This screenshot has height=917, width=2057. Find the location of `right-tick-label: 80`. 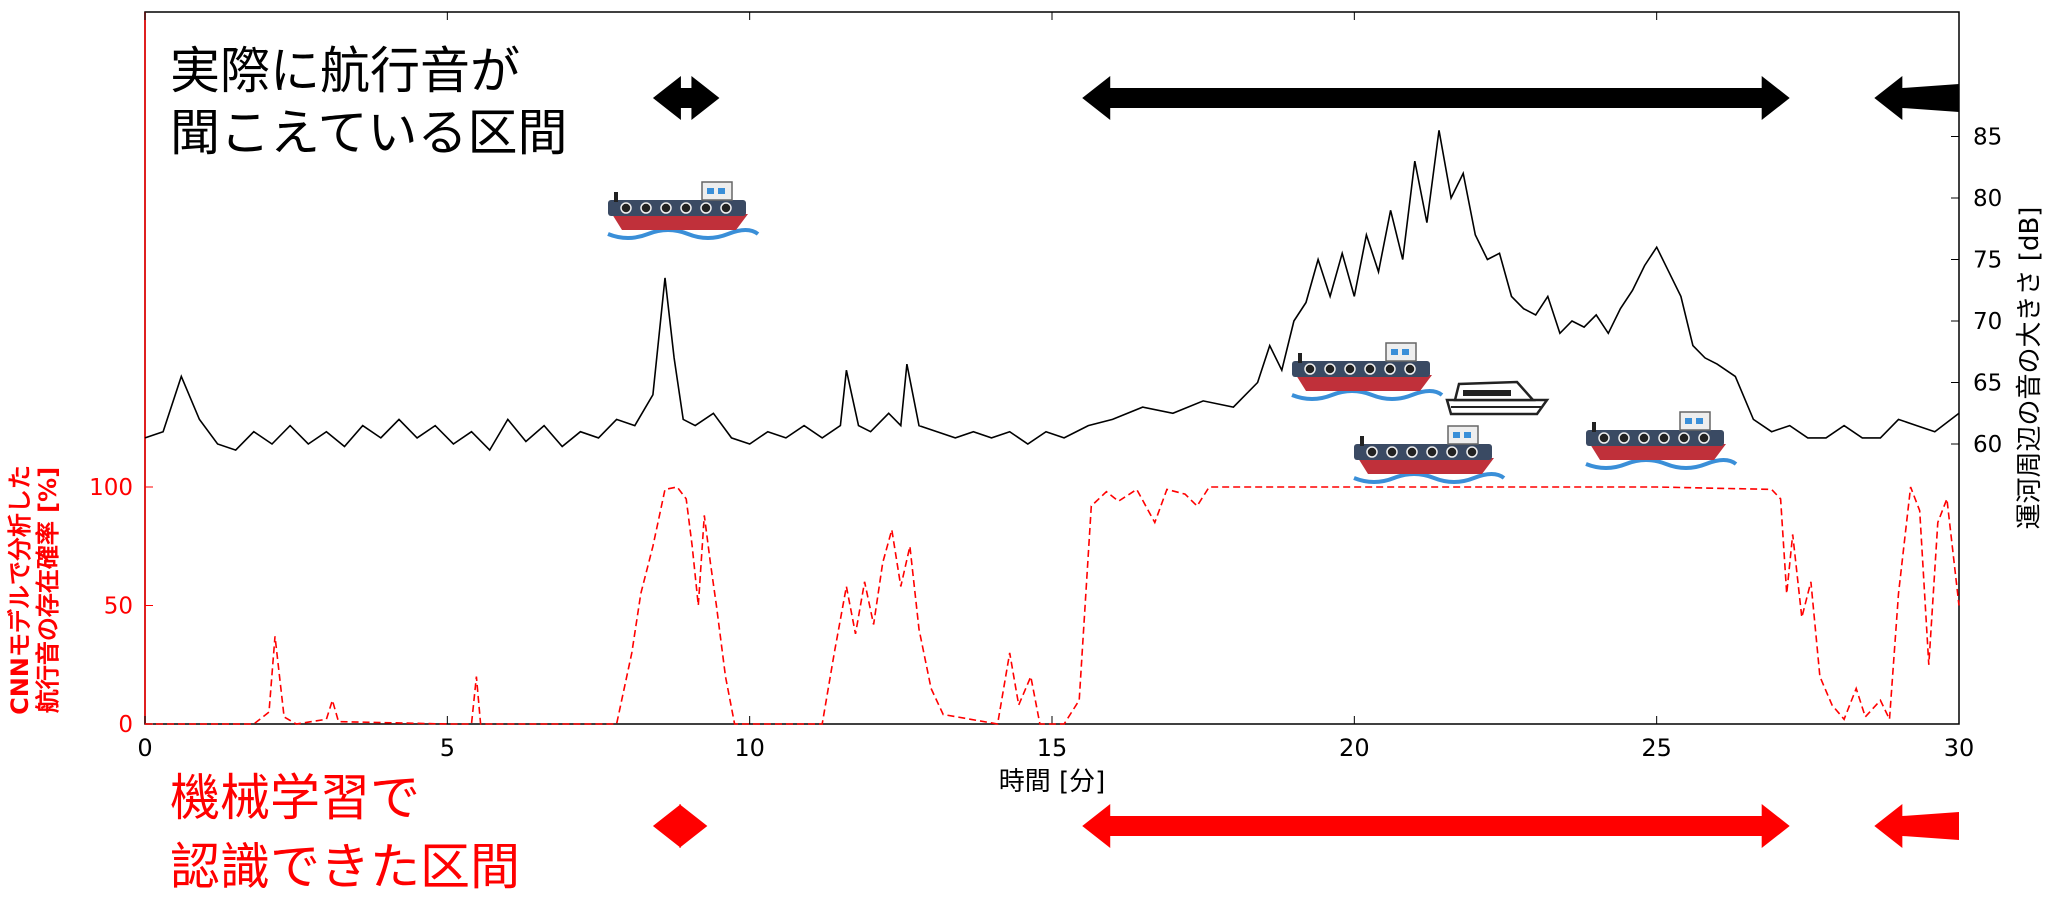

right-tick-label: 80 is located at coordinates (1987, 199).